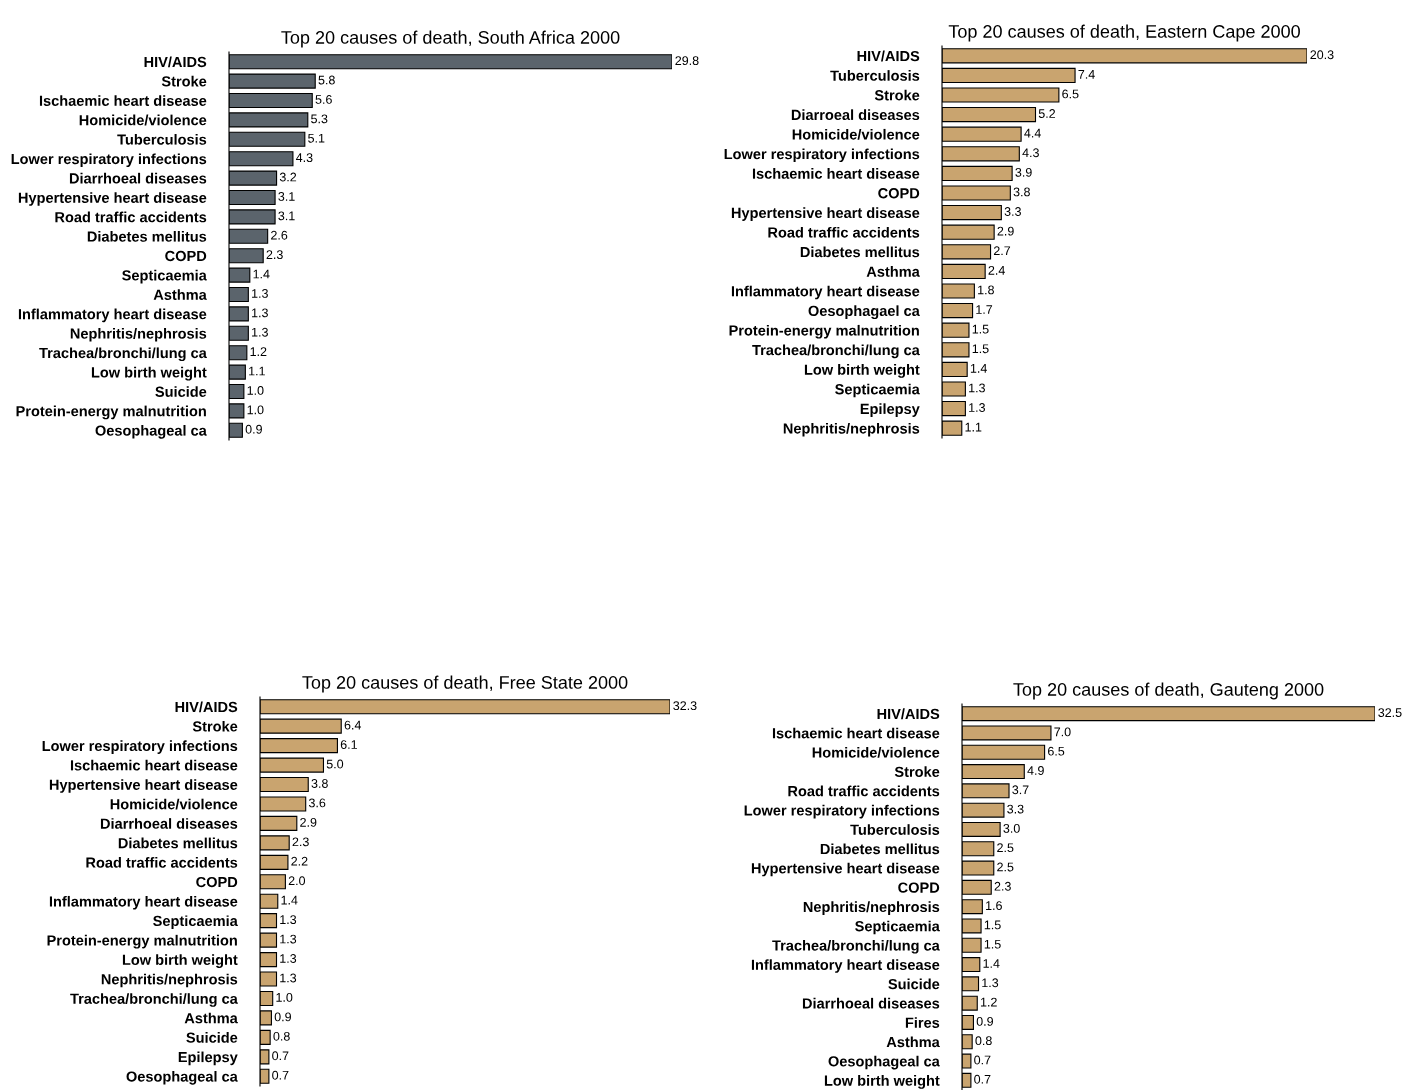 Image resolution: width=1409 pixels, height=1090 pixels. I want to click on chart-title: Top 20 causes of death, South Africa 2000, so click(450, 39).